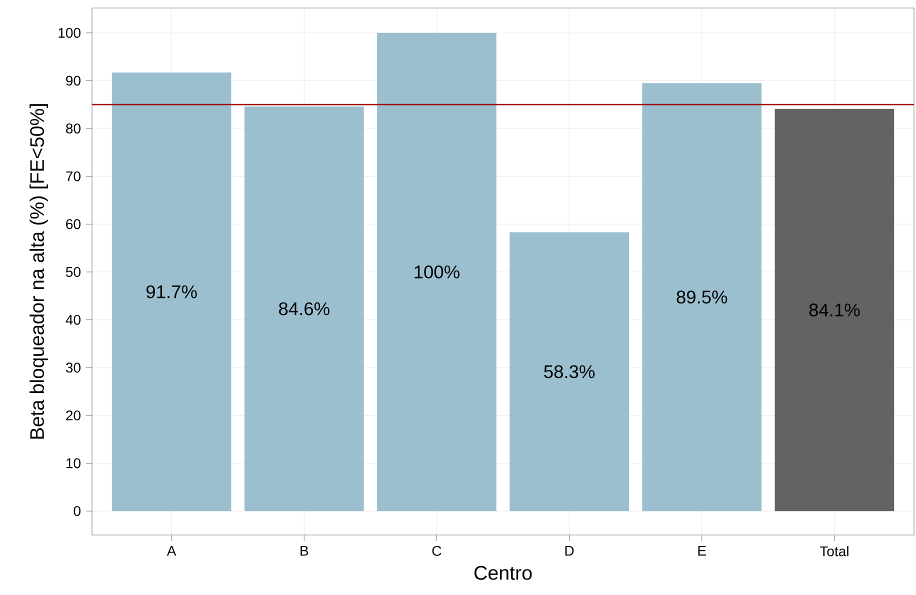 The height and width of the screenshot is (595, 916). I want to click on x-tick-label: A, so click(171, 551).